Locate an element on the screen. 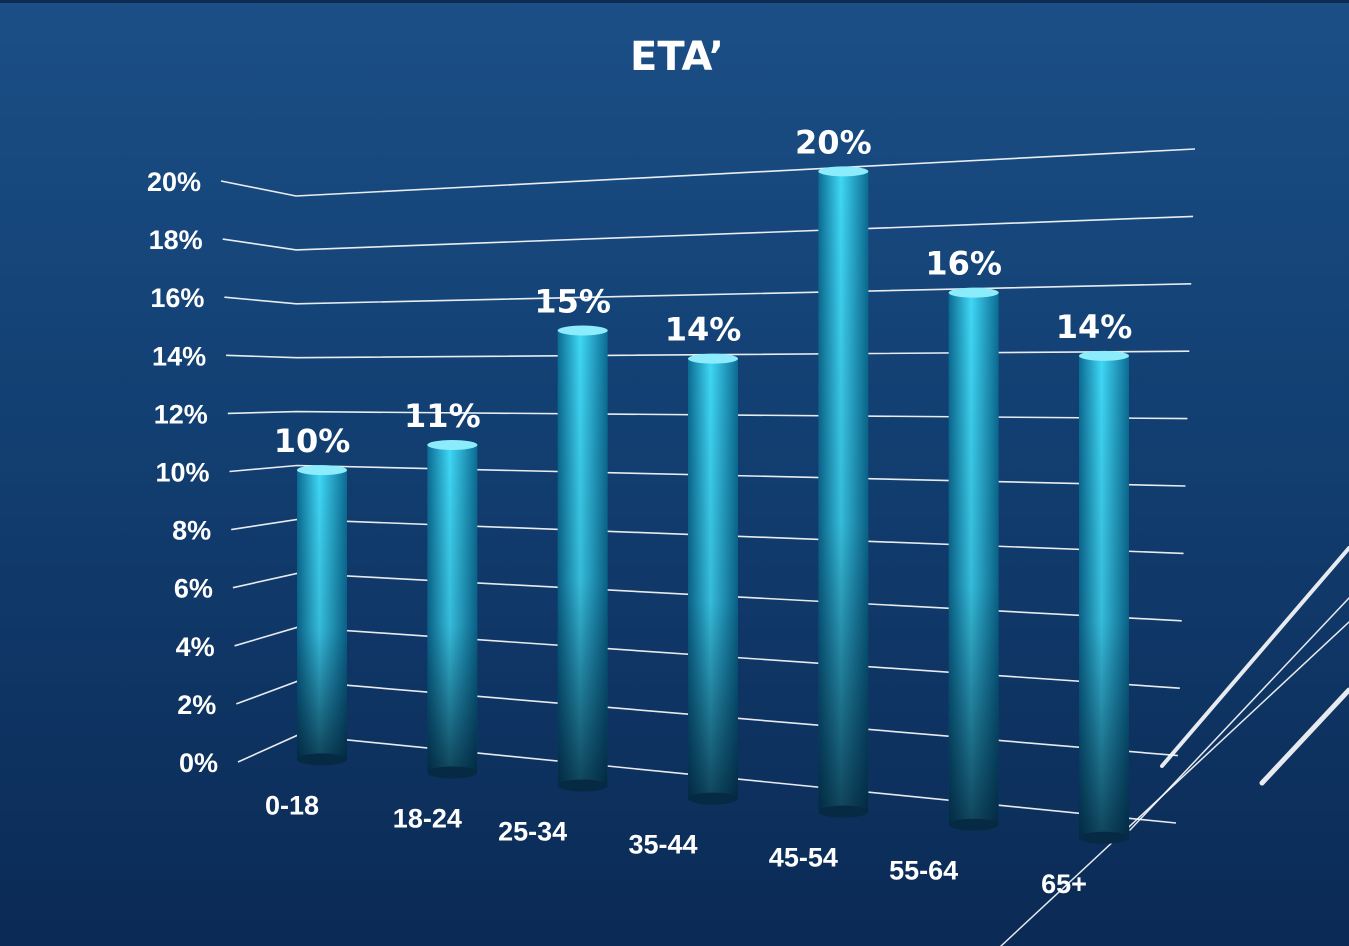 This screenshot has height=946, width=1349. x-axis-labels: 0-18 18-24 25-34 35-44 45-54 55-64 65+ is located at coordinates (676, 844).